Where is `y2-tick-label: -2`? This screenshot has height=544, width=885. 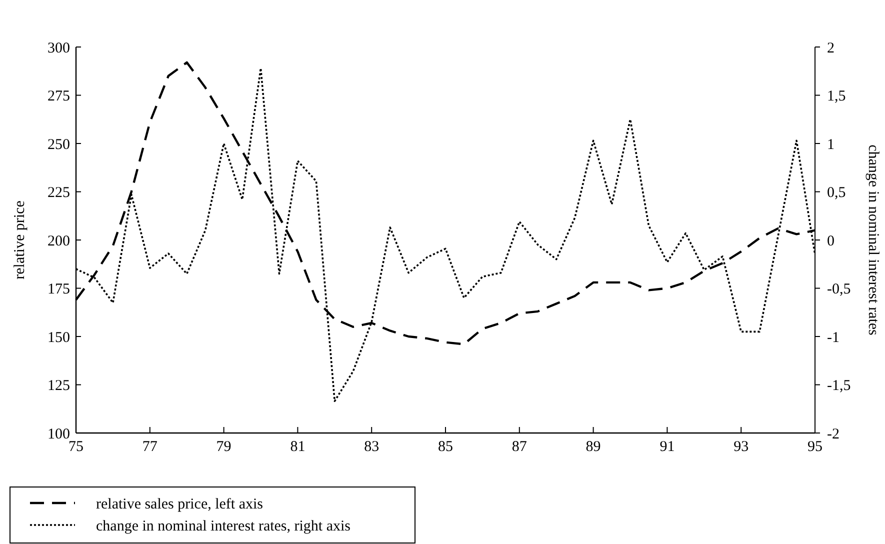 y2-tick-label: -2 is located at coordinates (833, 434).